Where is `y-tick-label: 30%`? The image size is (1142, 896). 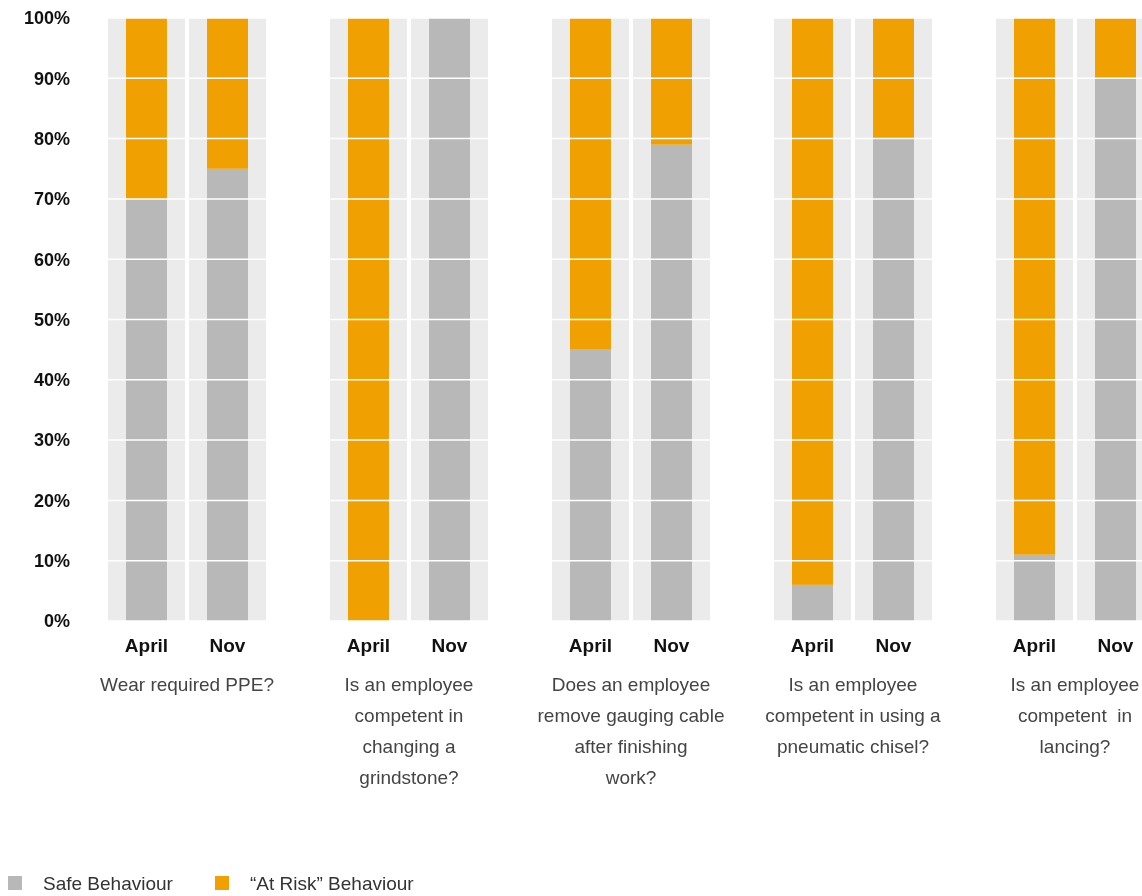
y-tick-label: 30% is located at coordinates (51, 440).